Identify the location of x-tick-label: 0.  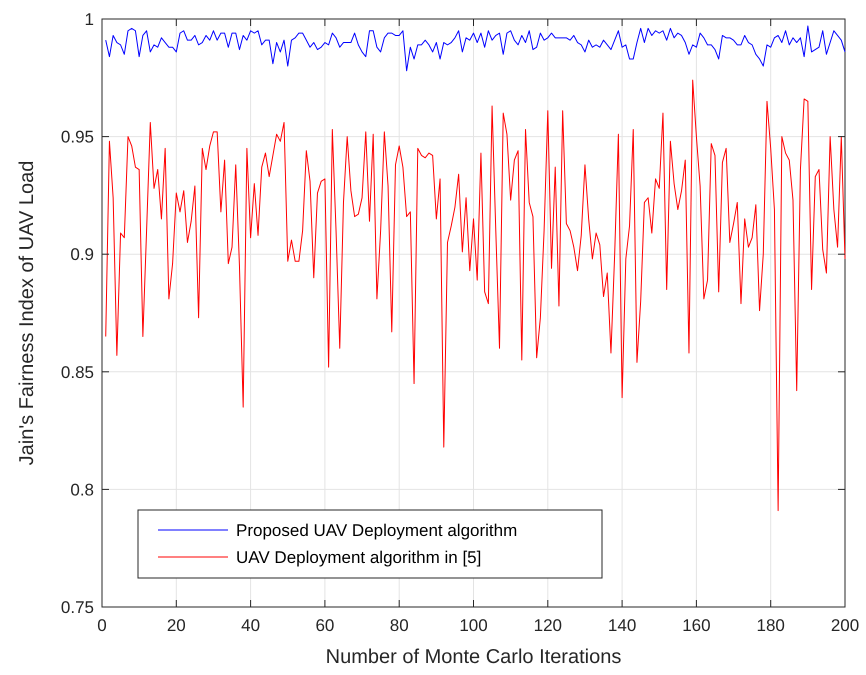
(102, 625).